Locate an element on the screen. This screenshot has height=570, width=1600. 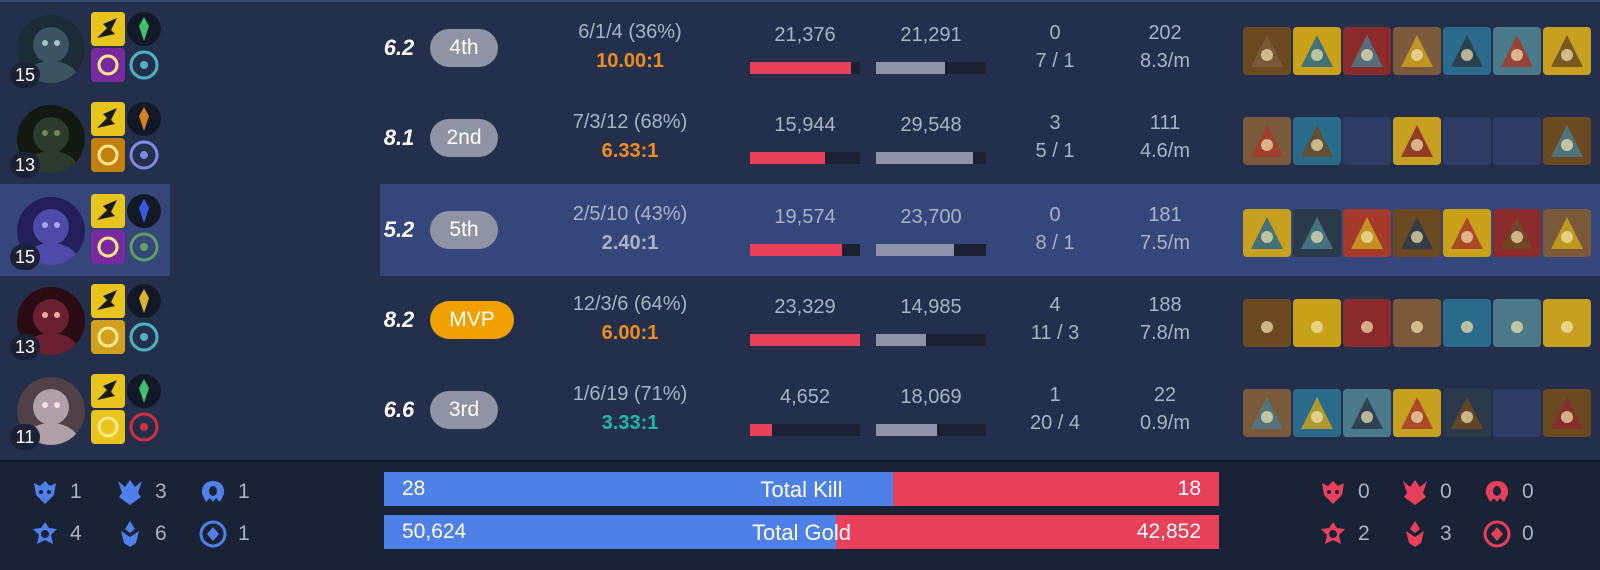
smite-spell-icon is located at coordinates (108, 65).